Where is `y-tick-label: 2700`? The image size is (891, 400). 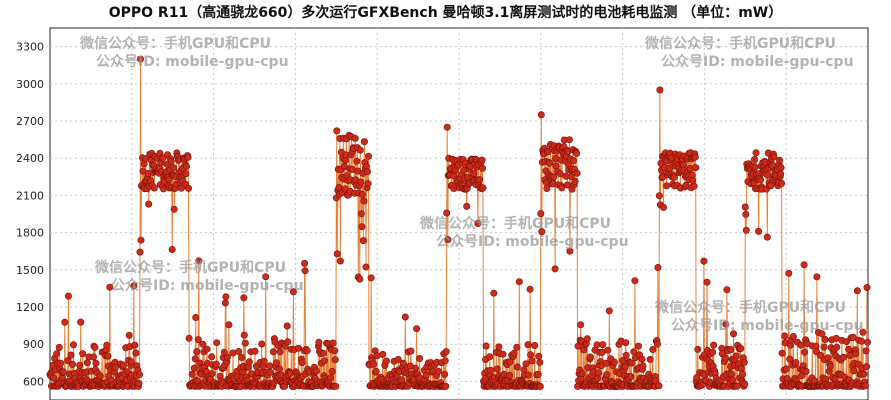 y-tick-label: 2700 is located at coordinates (30, 121).